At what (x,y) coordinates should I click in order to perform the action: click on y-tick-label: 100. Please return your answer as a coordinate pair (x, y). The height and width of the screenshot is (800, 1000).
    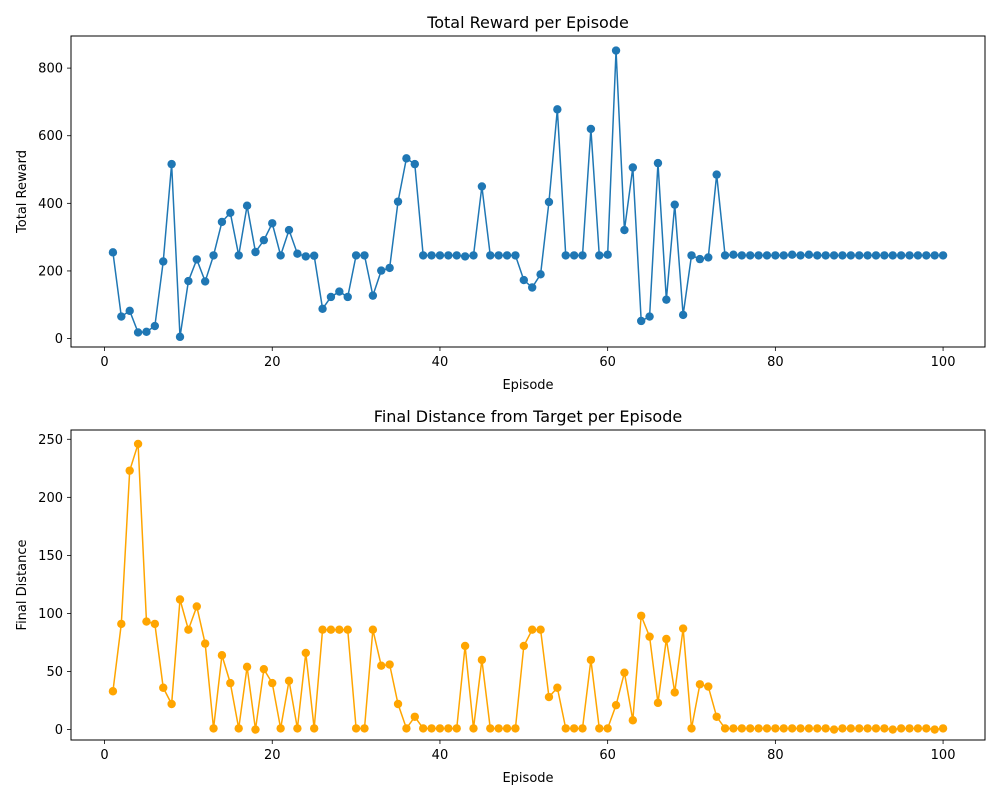
    Looking at the image, I should click on (50, 614).